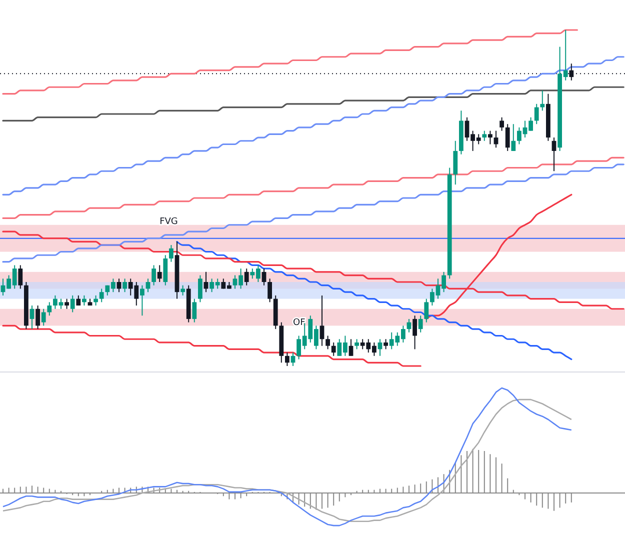 Image resolution: width=625 pixels, height=545 pixels. What do you see at coordinates (299, 323) in the screenshot?
I see `annotation: OF` at bounding box center [299, 323].